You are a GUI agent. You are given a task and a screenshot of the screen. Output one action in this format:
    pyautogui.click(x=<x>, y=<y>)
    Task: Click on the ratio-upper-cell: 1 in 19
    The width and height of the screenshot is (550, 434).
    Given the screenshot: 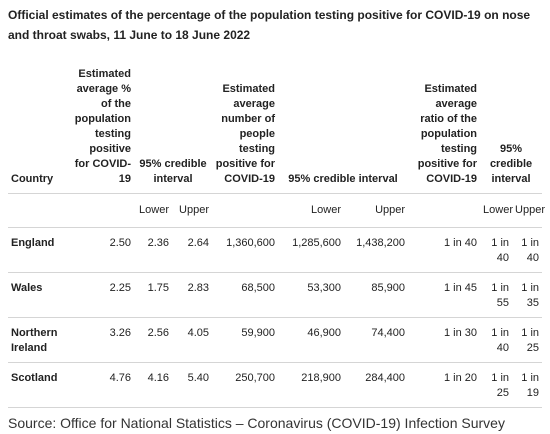 What is the action you would take?
    pyautogui.click(x=527, y=384)
    